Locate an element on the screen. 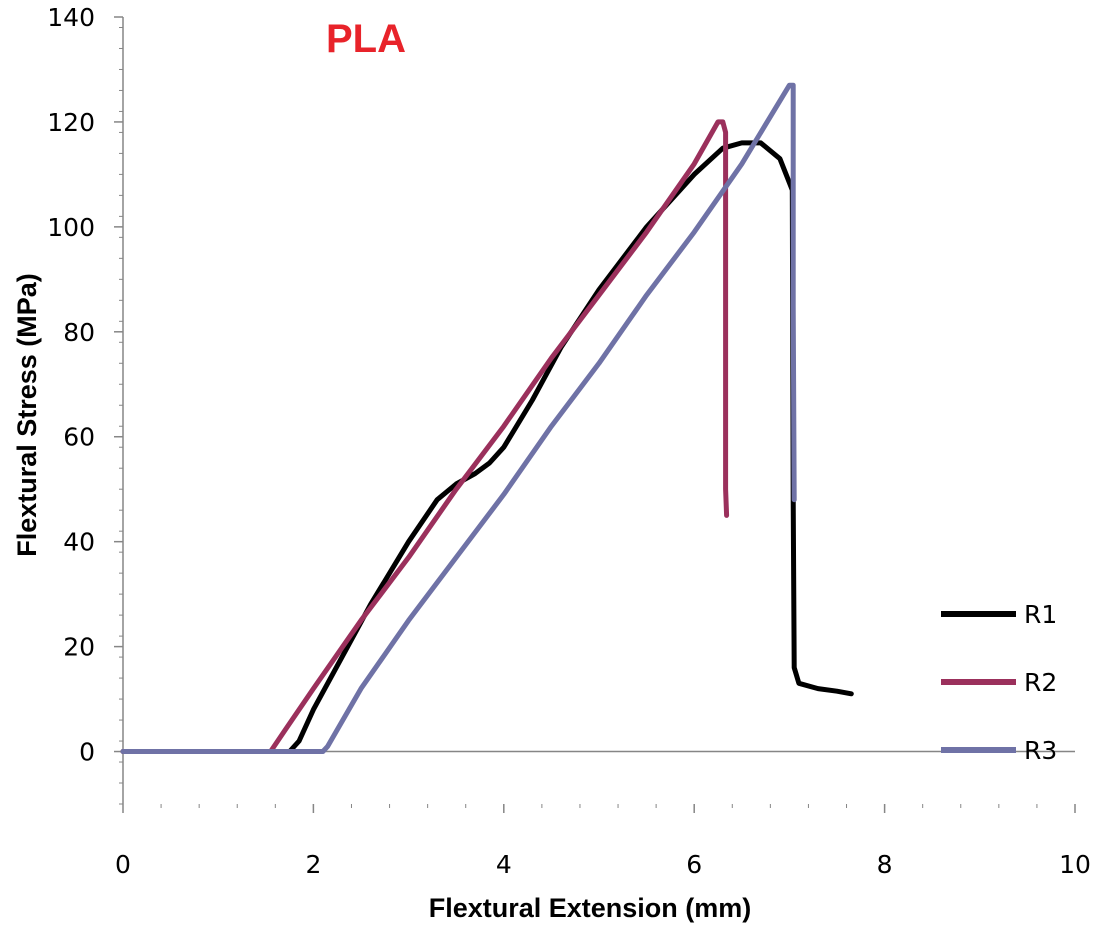 This screenshot has width=1099, height=931. y-tick-label: 40 is located at coordinates (79, 542).